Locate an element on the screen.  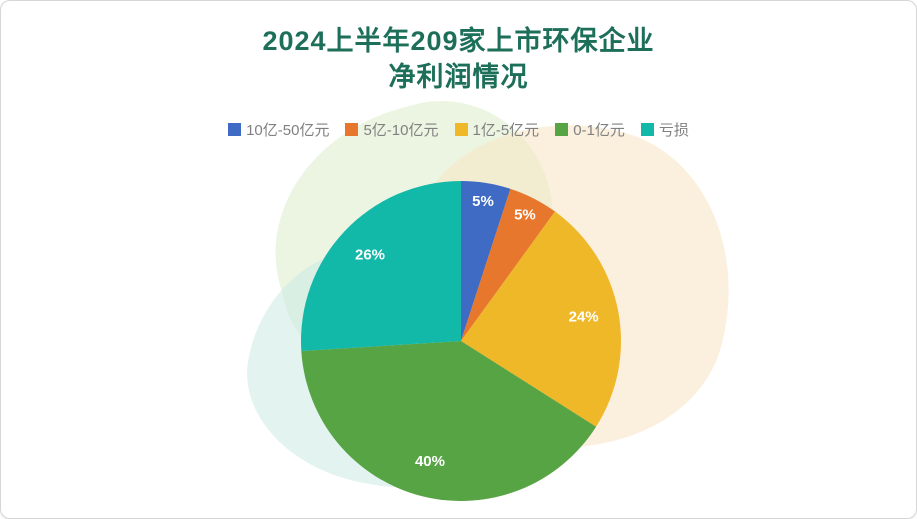
pie-slice-label: 26% is located at coordinates (370, 255).